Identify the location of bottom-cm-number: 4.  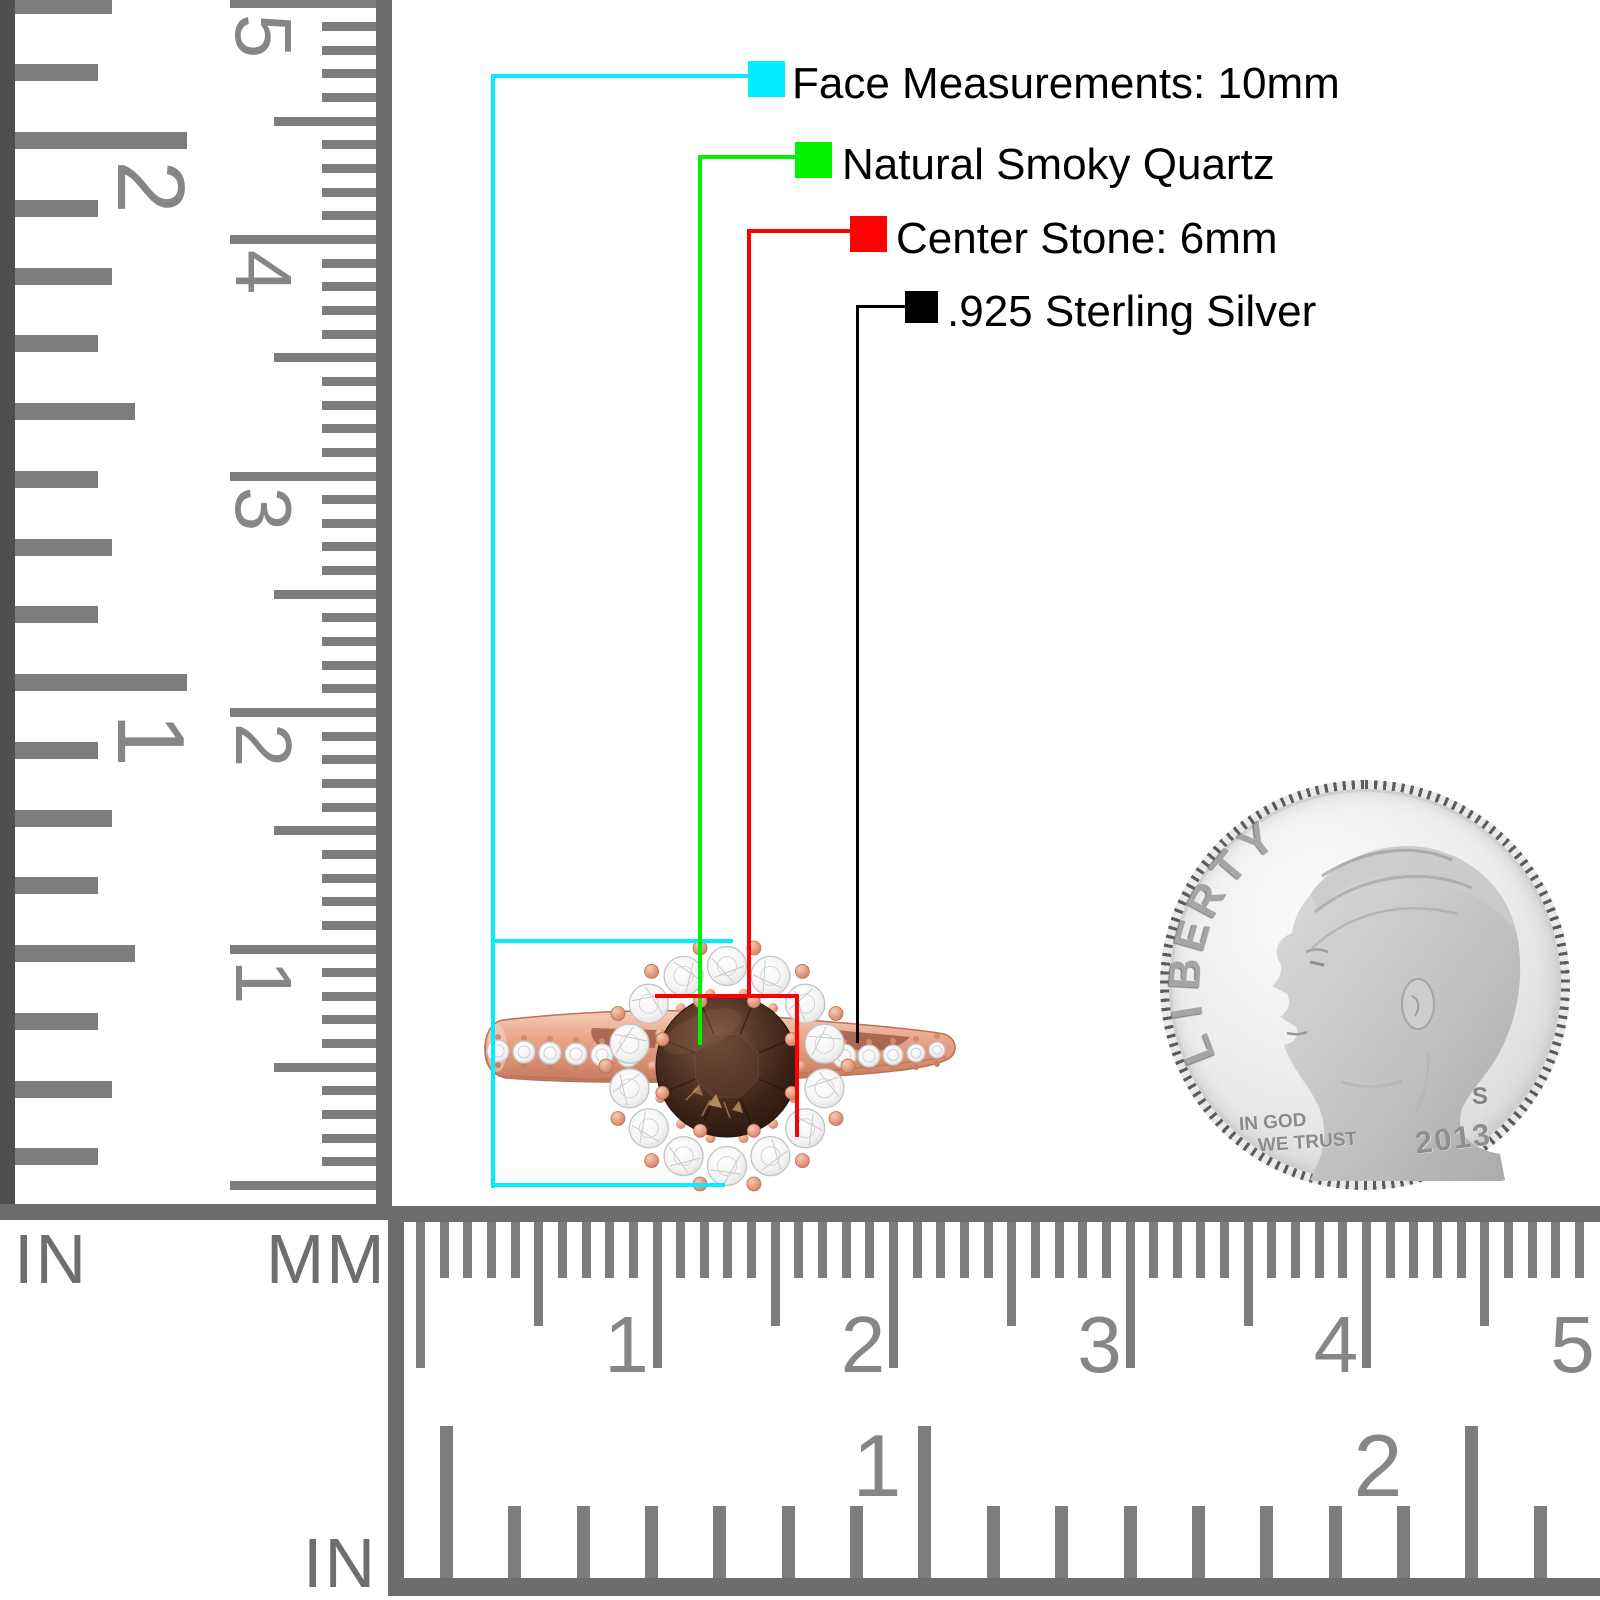
(1336, 1344).